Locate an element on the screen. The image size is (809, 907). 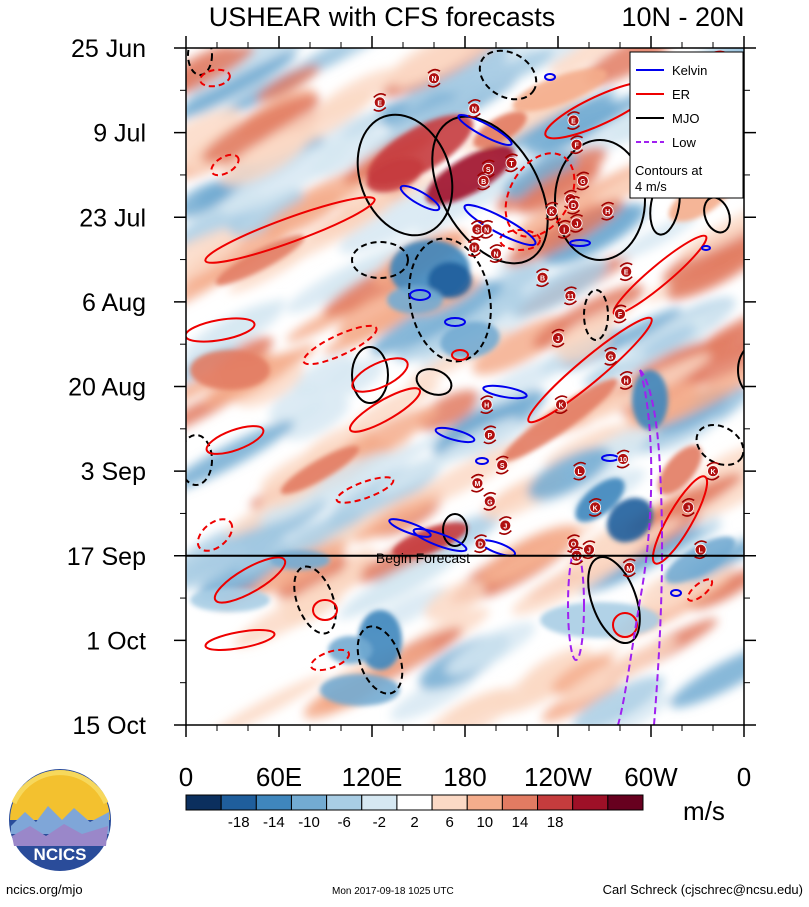
storm-marker: 11 is located at coordinates (570, 296).